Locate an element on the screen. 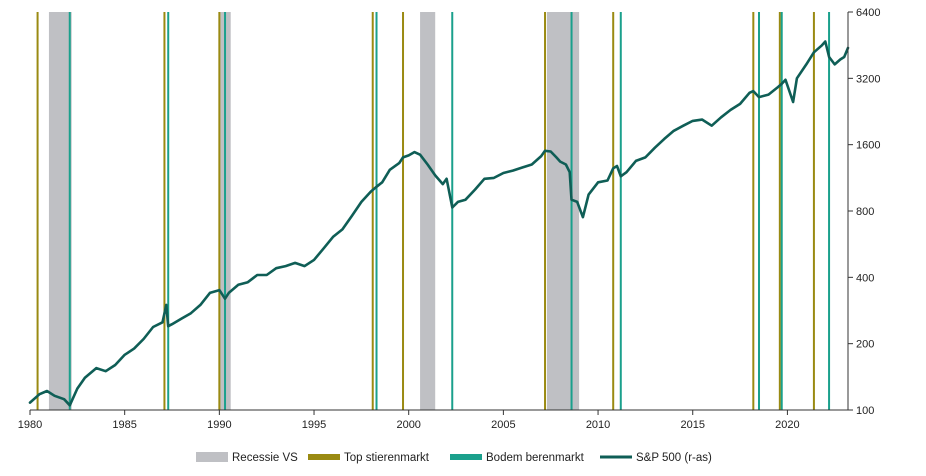  legend-label: Bodem berenmarkt is located at coordinates (535, 458).